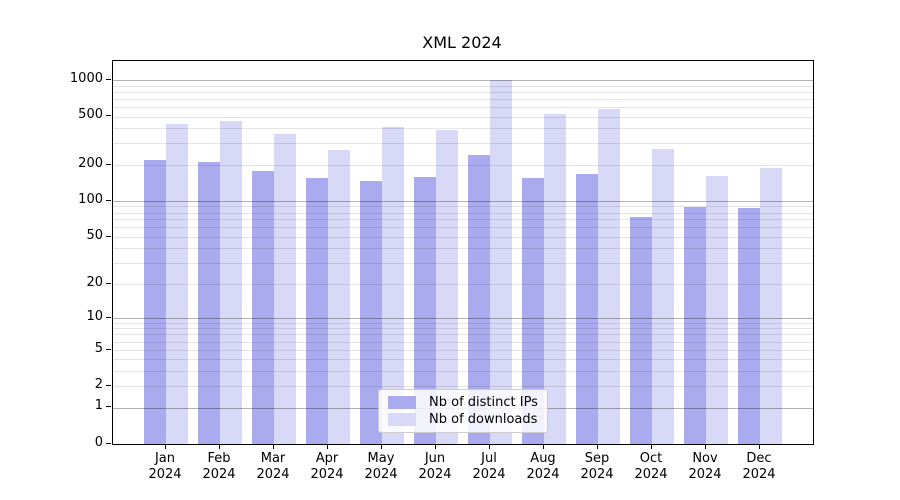 The width and height of the screenshot is (900, 500). Describe the element at coordinates (231, 282) in the screenshot. I see `bar-downloads-feb` at that location.